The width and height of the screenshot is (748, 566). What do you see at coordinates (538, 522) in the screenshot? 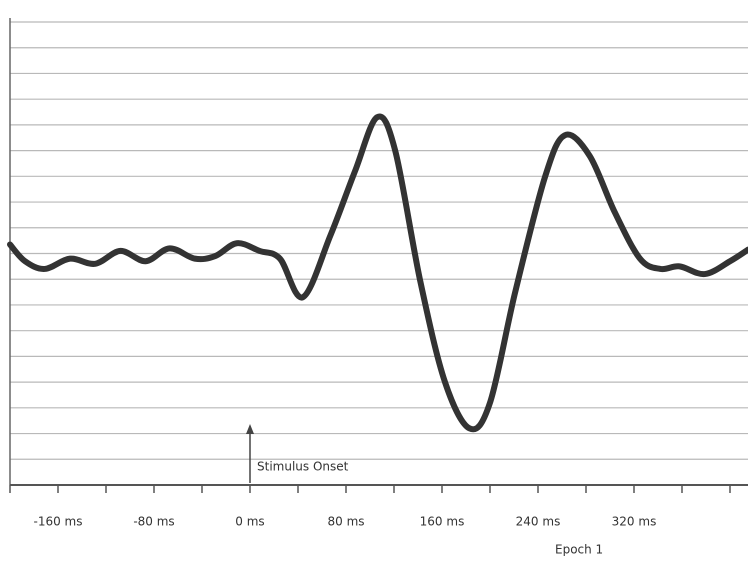
I see `x-tick-label: 240 ms` at bounding box center [538, 522].